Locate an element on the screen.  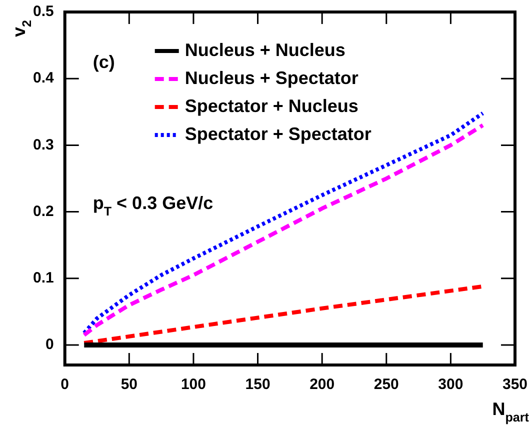
x-tick-label: 250 is located at coordinates (386, 385).